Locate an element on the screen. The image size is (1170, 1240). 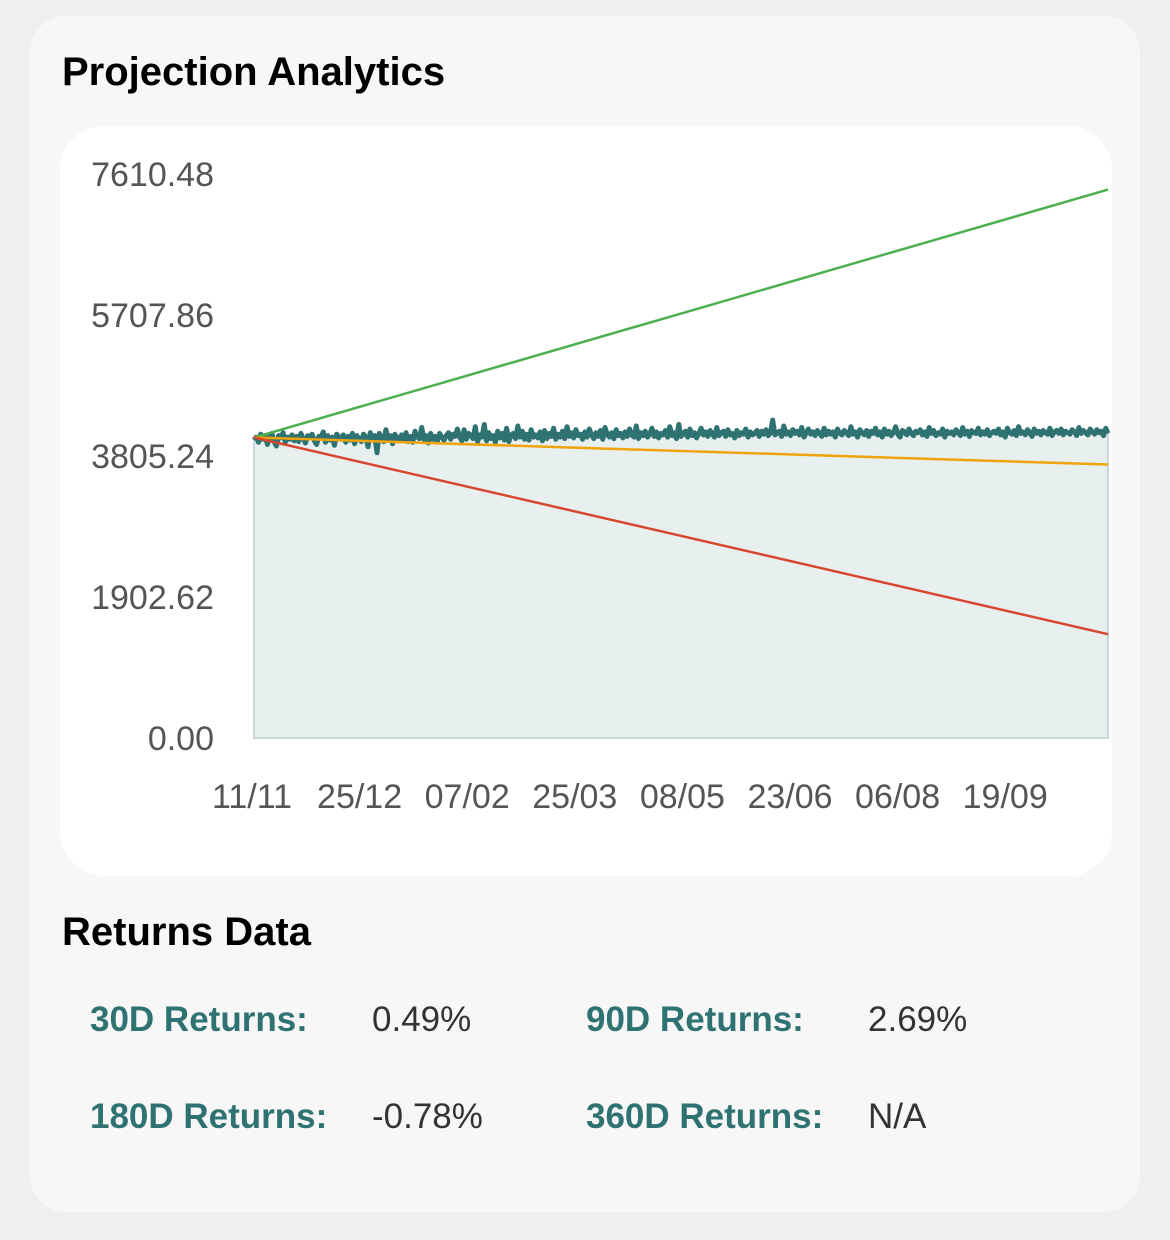
returns-value-30d: 0.49% is located at coordinates (422, 1019).